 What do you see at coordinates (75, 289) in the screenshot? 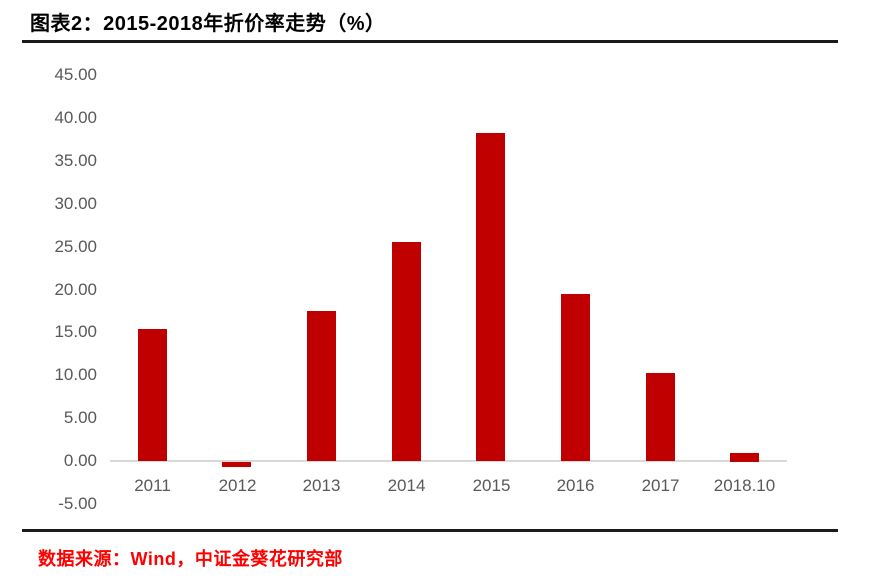
I see `y-tick-label: 20.00` at bounding box center [75, 289].